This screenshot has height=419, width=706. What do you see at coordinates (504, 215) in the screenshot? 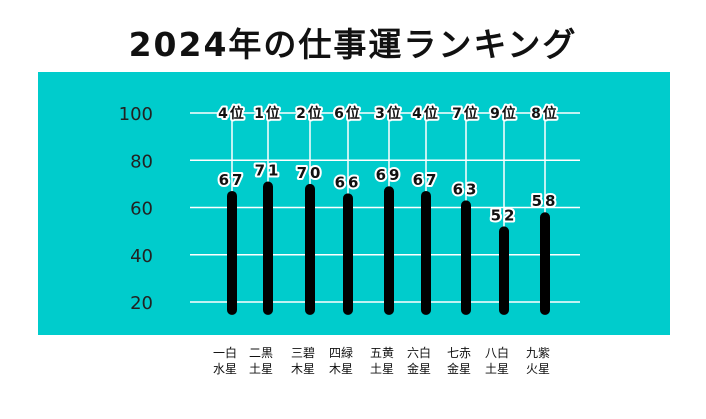
I see `value-label-7: 52` at bounding box center [504, 215].